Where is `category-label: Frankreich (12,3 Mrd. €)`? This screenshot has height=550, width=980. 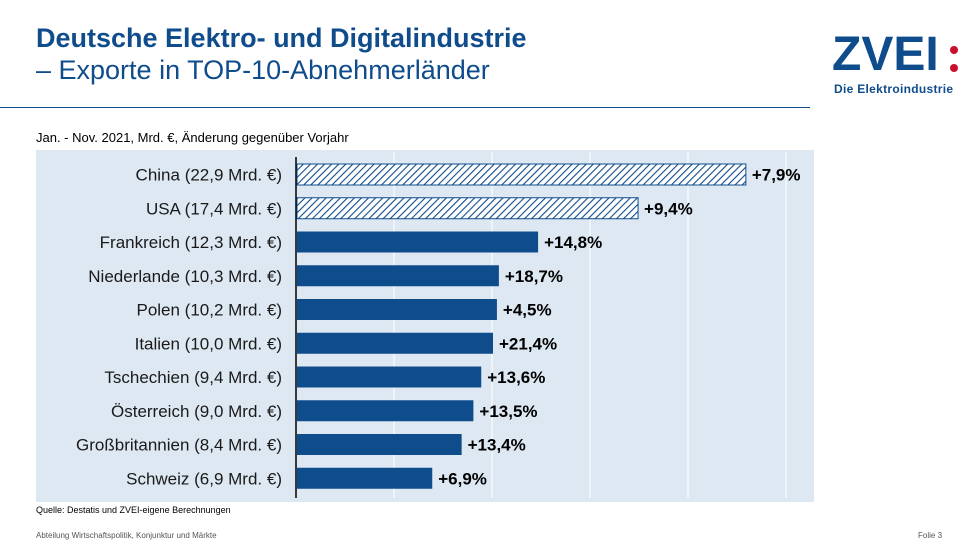
category-label: Frankreich (12,3 Mrd. €) is located at coordinates (191, 242).